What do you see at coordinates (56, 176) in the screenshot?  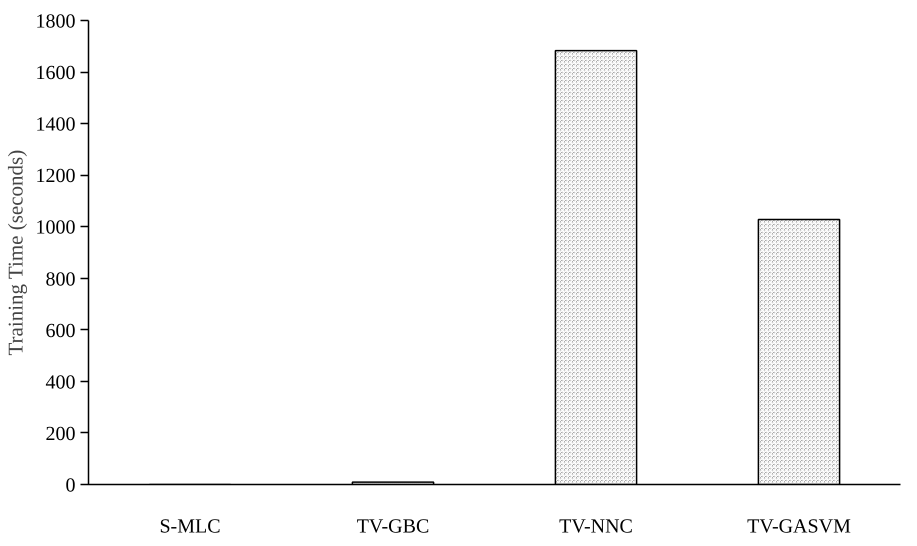 I see `y-tick-label: 1200` at bounding box center [56, 176].